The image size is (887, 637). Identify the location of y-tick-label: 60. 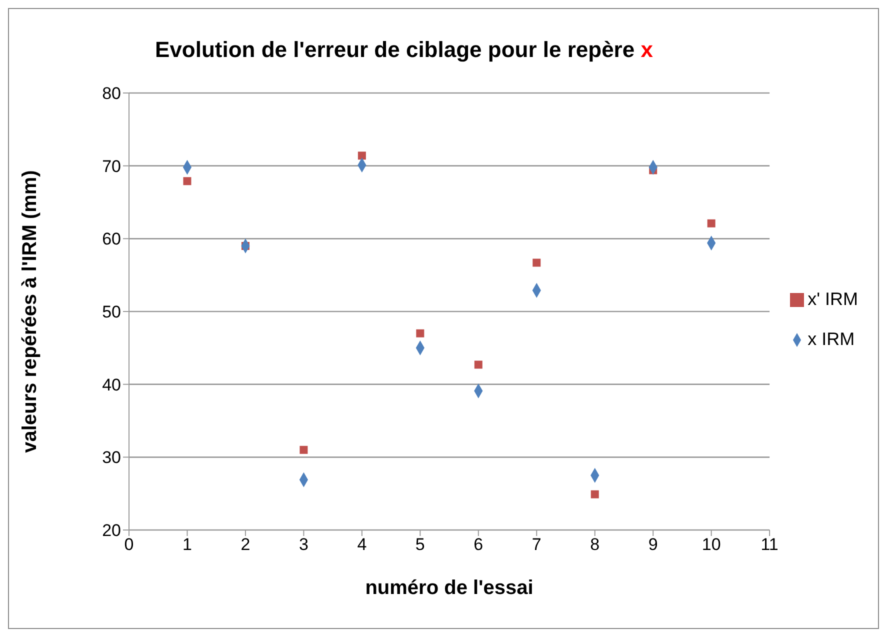
(111, 239).